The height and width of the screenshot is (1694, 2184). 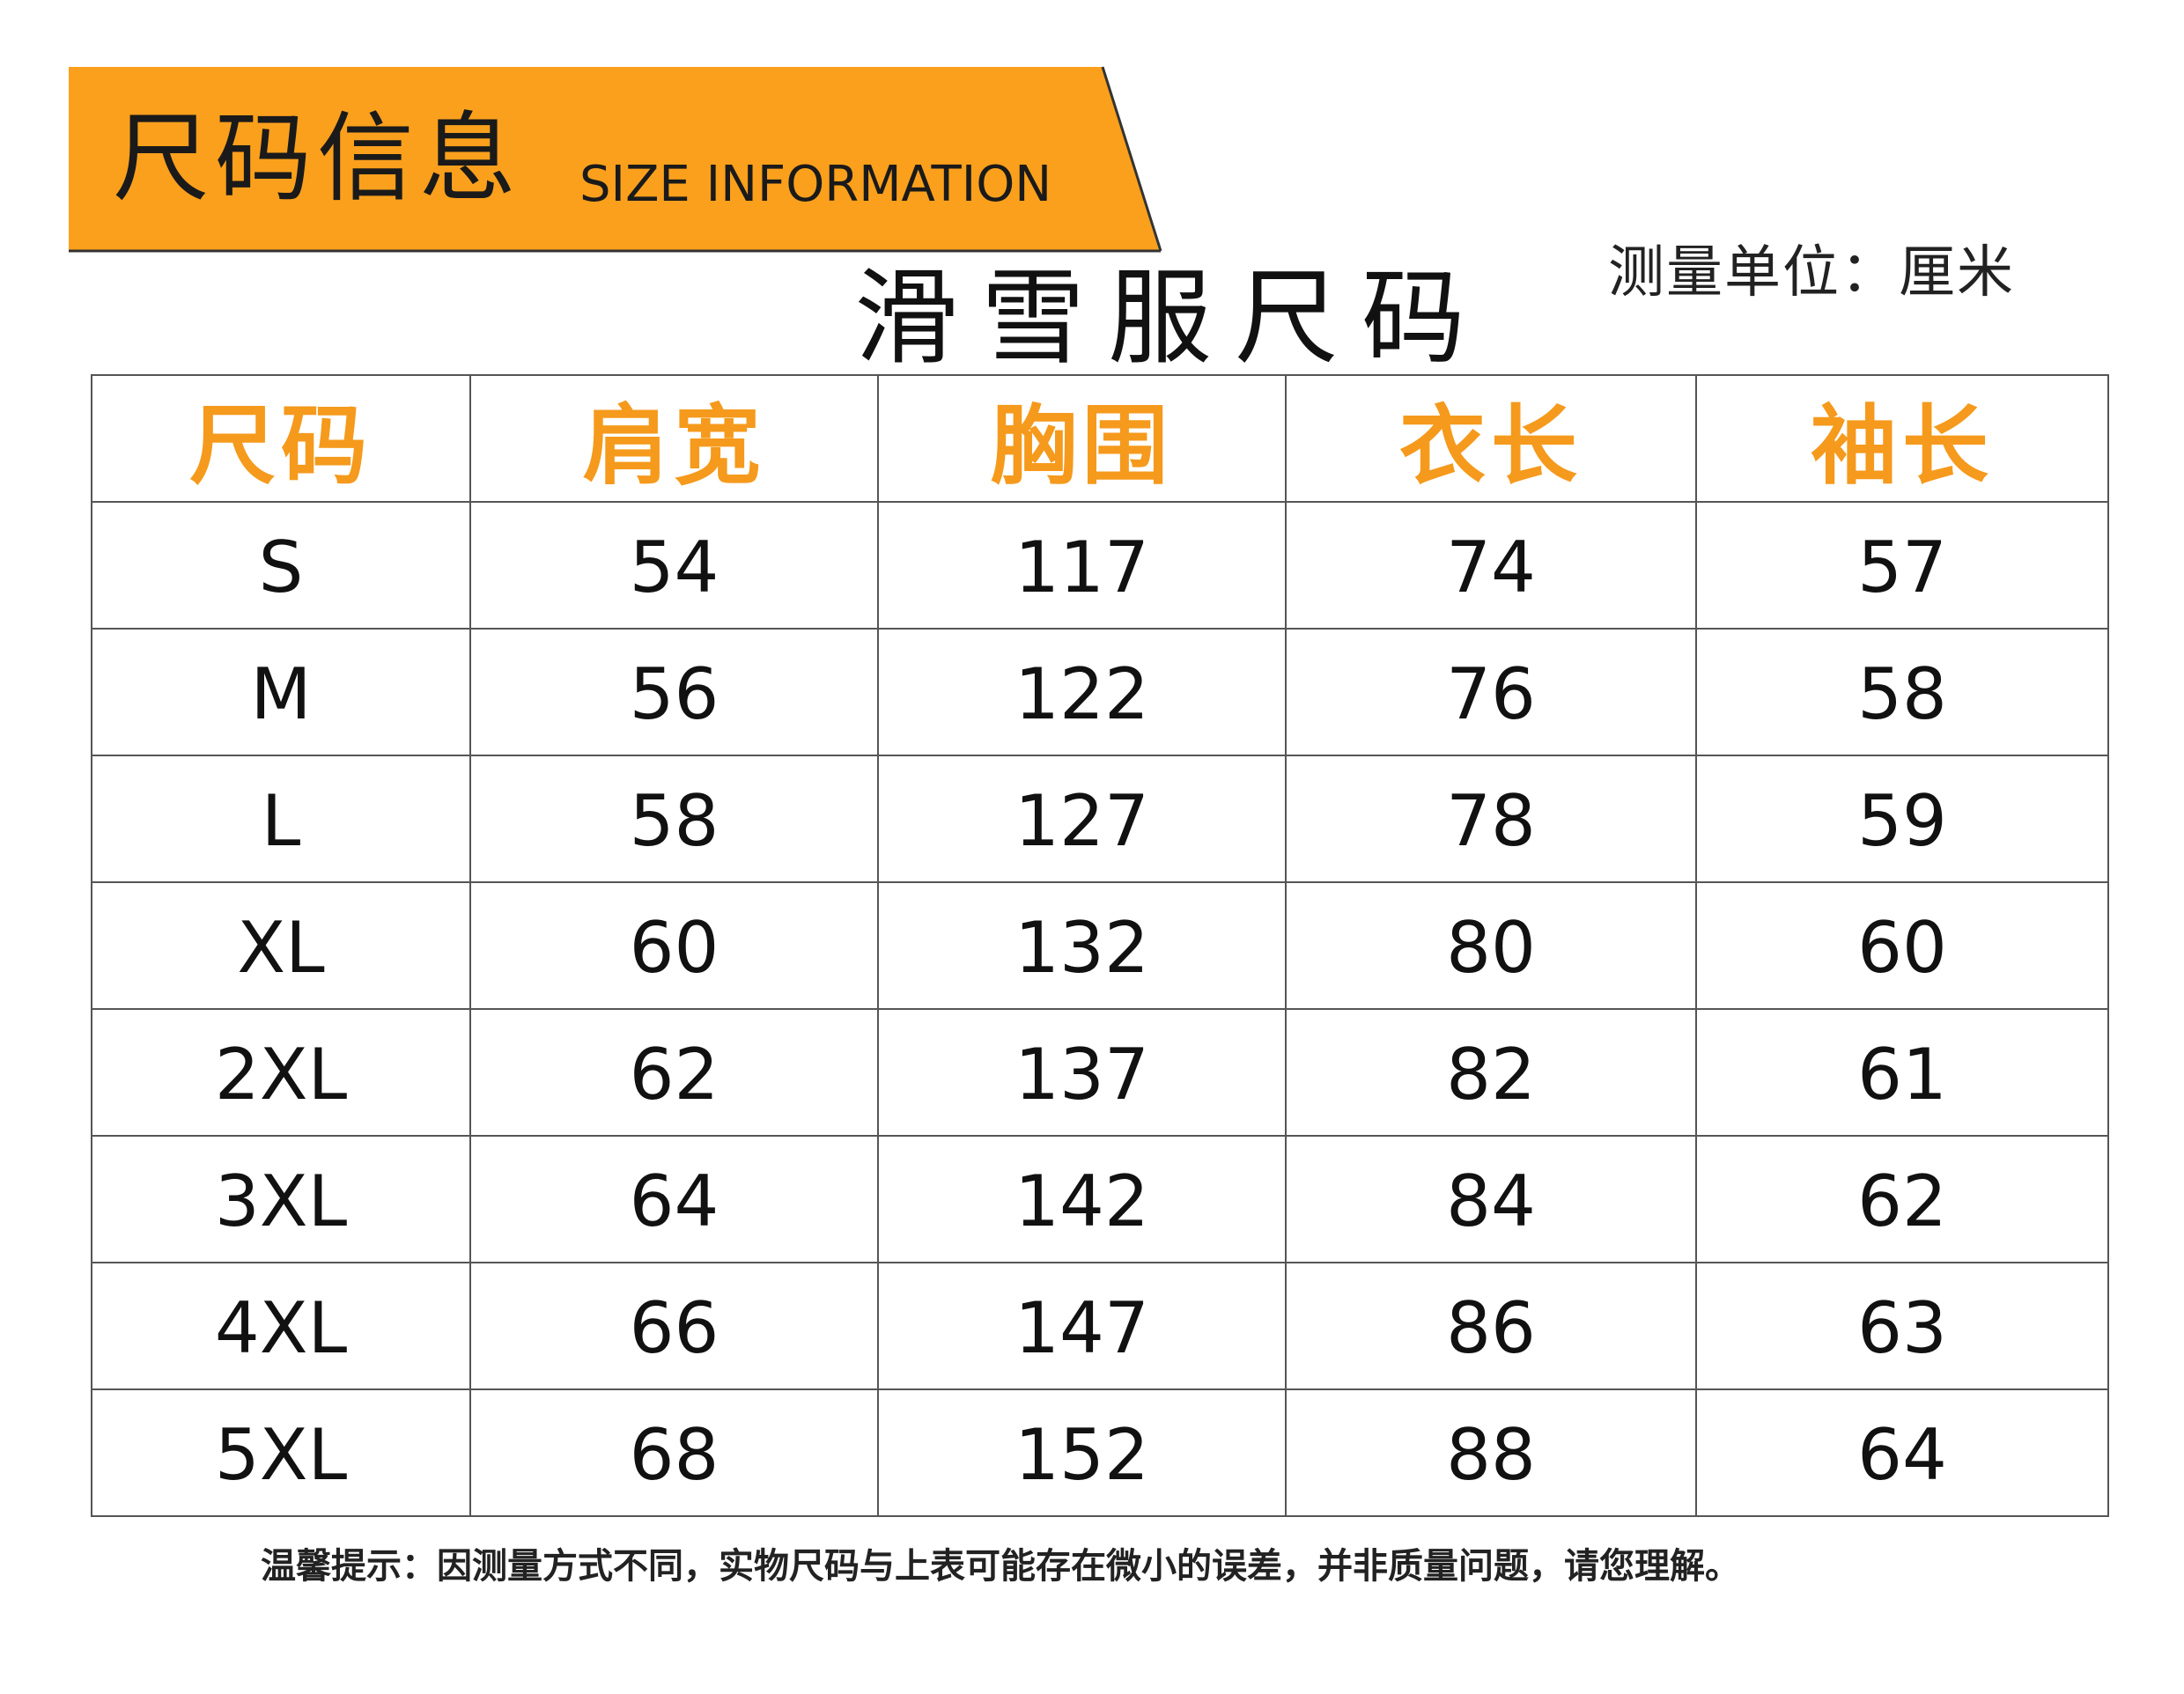 What do you see at coordinates (1491, 1452) in the screenshot?
I see `cell-length: 88` at bounding box center [1491, 1452].